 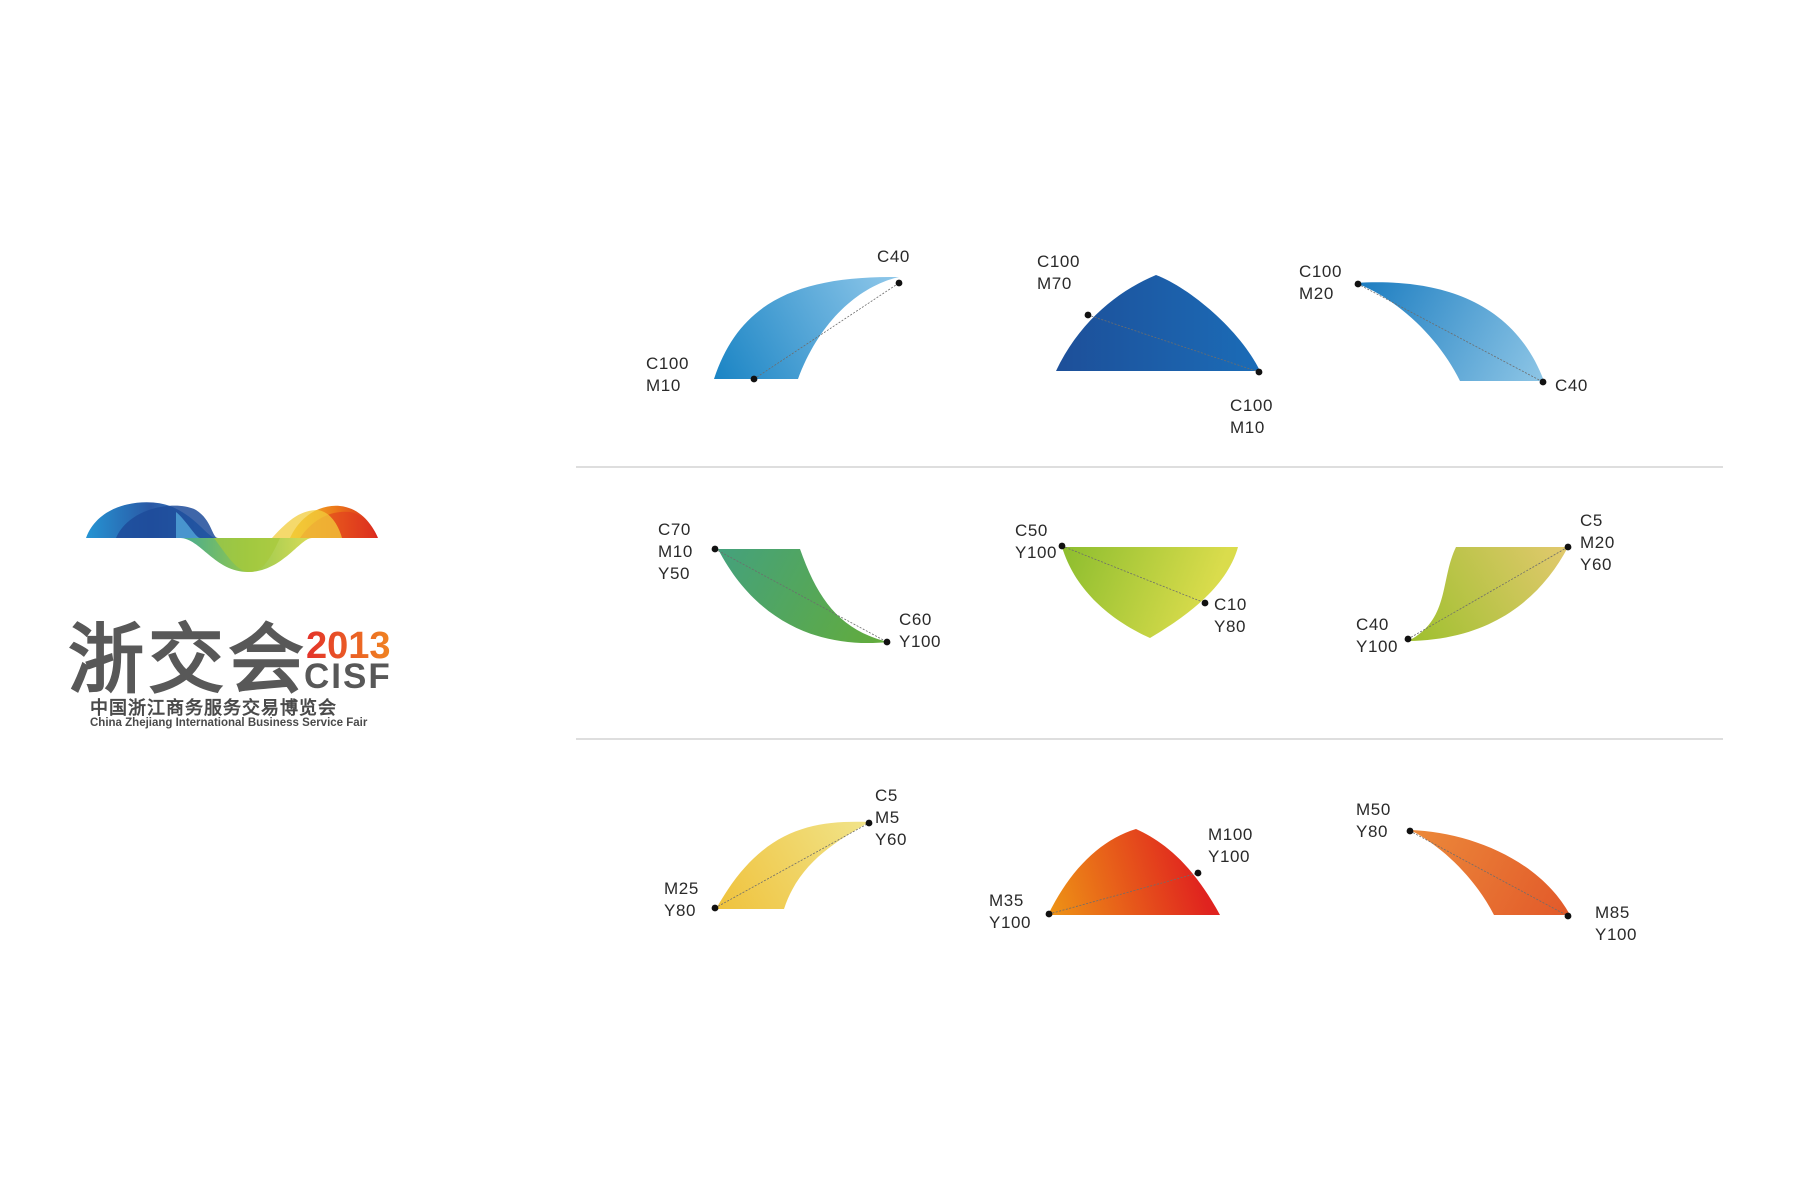 What do you see at coordinates (348, 676) in the screenshot?
I see `logo-abbr: CISF` at bounding box center [348, 676].